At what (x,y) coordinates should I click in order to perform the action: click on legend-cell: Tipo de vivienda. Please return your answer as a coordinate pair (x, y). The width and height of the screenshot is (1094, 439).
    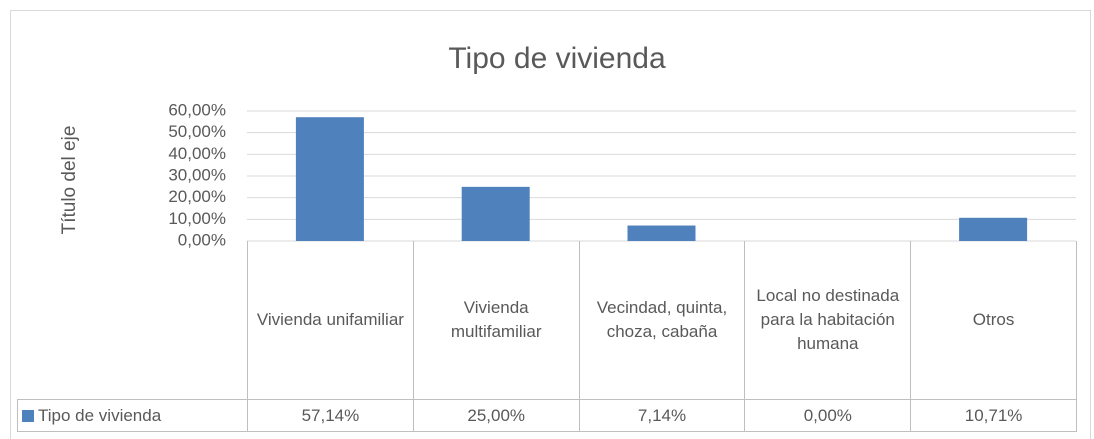
    Looking at the image, I should click on (132, 415).